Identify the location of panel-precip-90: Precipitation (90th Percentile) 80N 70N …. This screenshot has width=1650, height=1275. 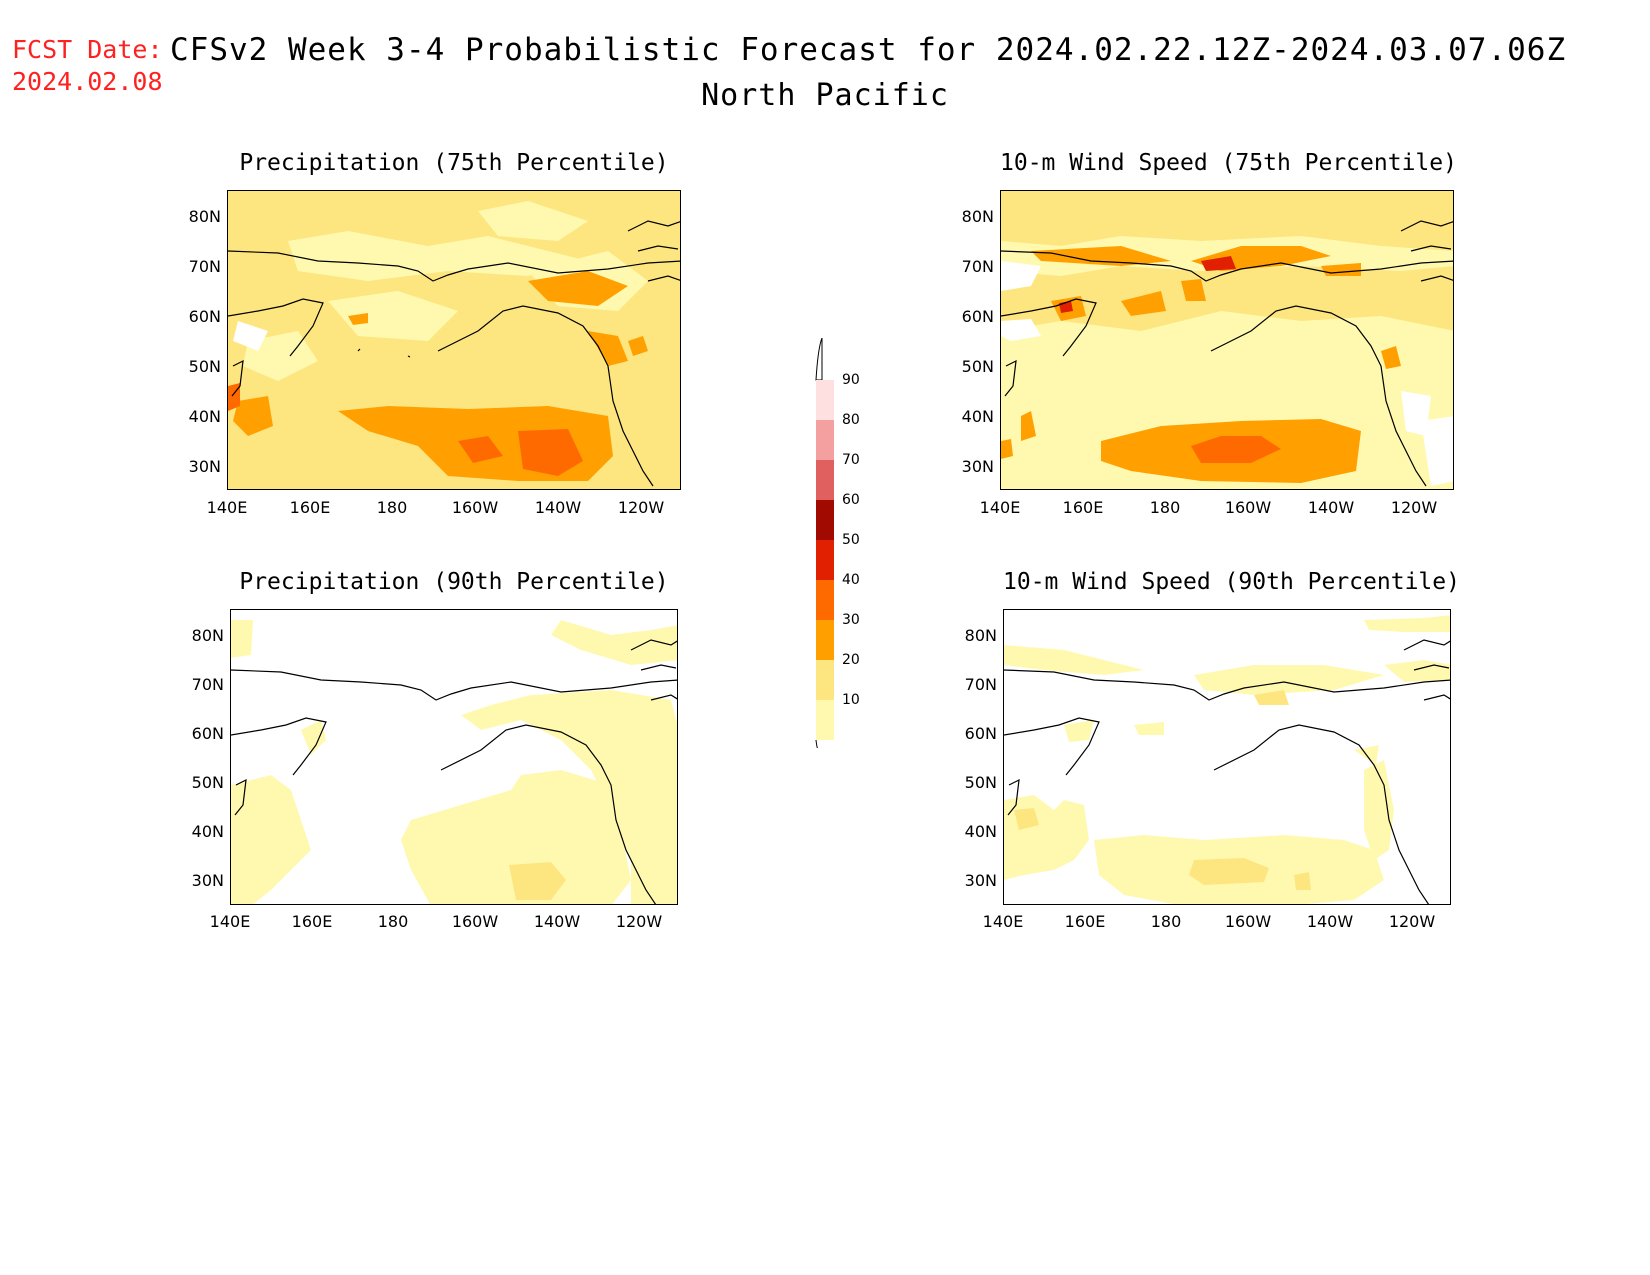
(435, 750).